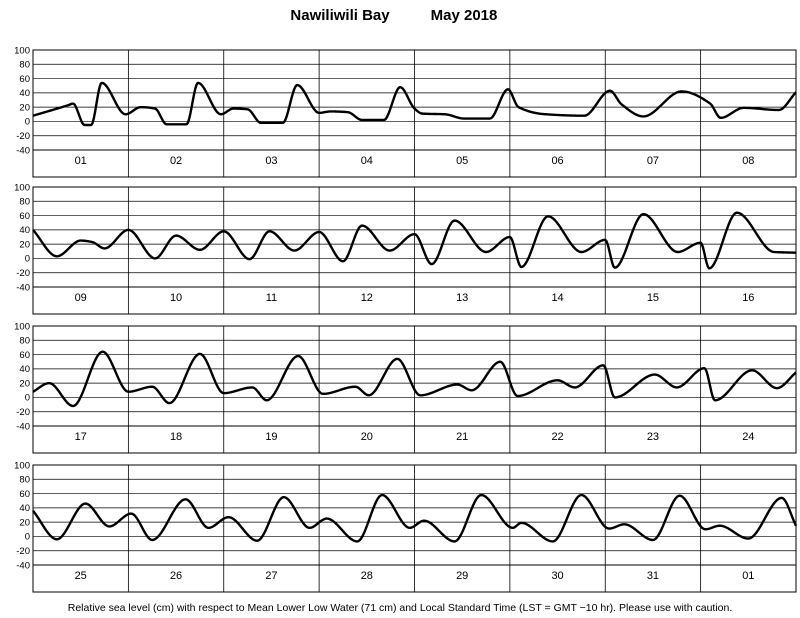 The image size is (800, 618). What do you see at coordinates (367, 437) in the screenshot?
I see `day-label: 20` at bounding box center [367, 437].